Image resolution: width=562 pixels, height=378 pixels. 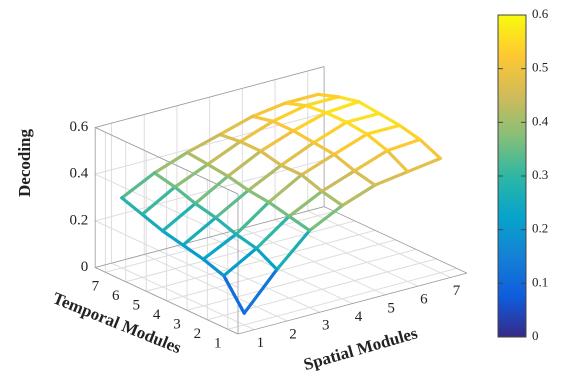 I want to click on colorbar-tick-label: 0.1, so click(x=540, y=281).